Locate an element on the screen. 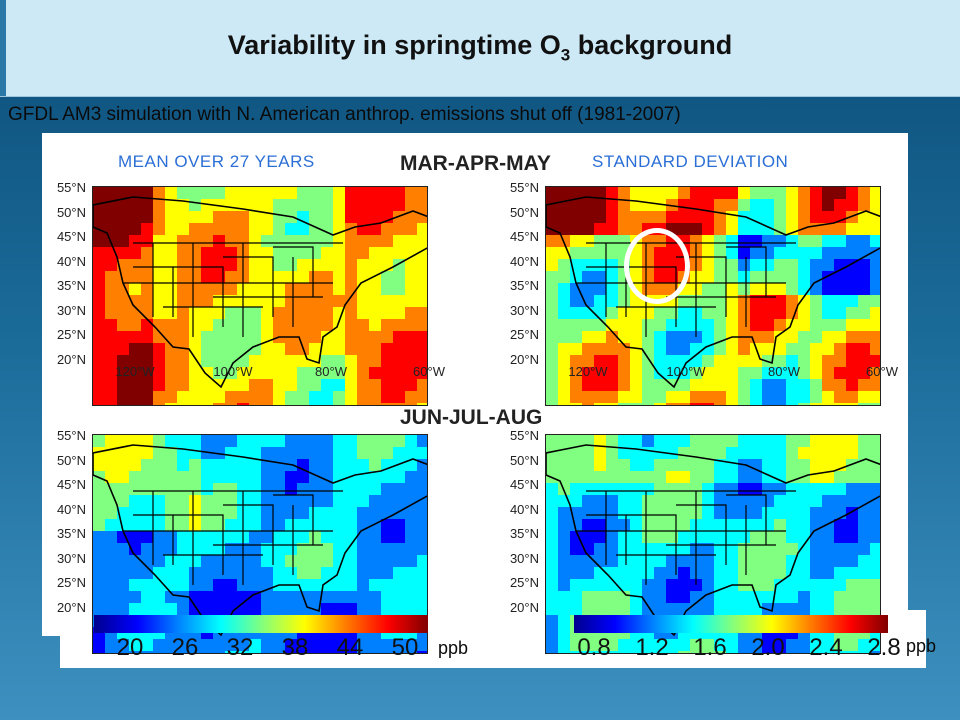 This screenshot has height=720, width=960. colorbar-std is located at coordinates (731, 624).